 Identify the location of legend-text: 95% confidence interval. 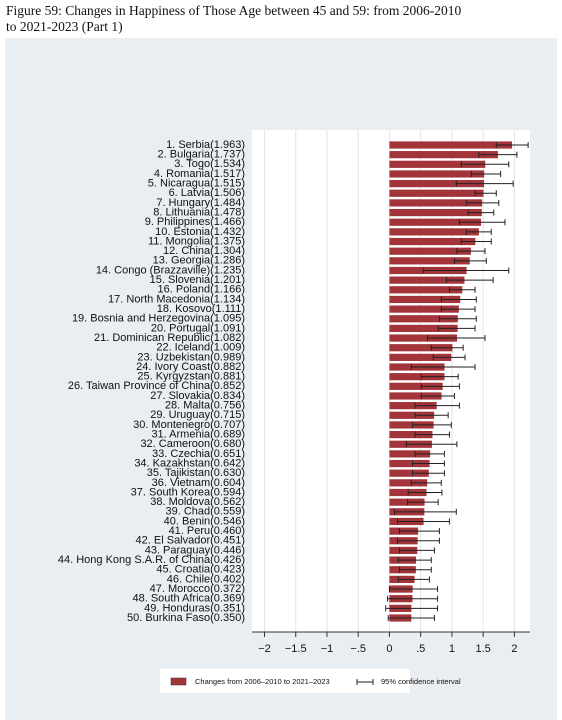
(421, 681).